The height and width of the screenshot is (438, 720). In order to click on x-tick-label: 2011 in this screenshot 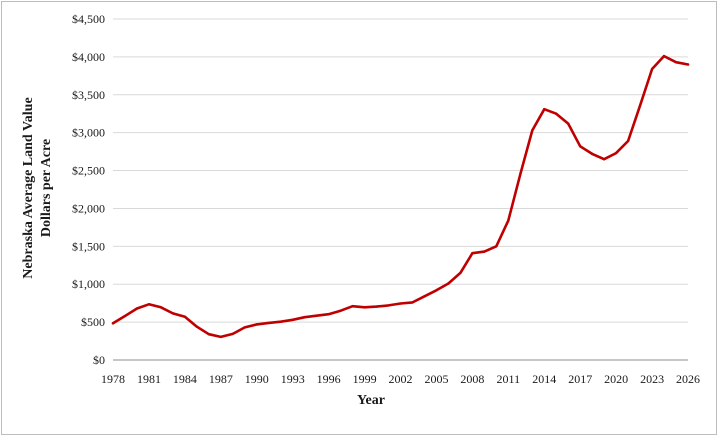, I will do `click(509, 379)`.